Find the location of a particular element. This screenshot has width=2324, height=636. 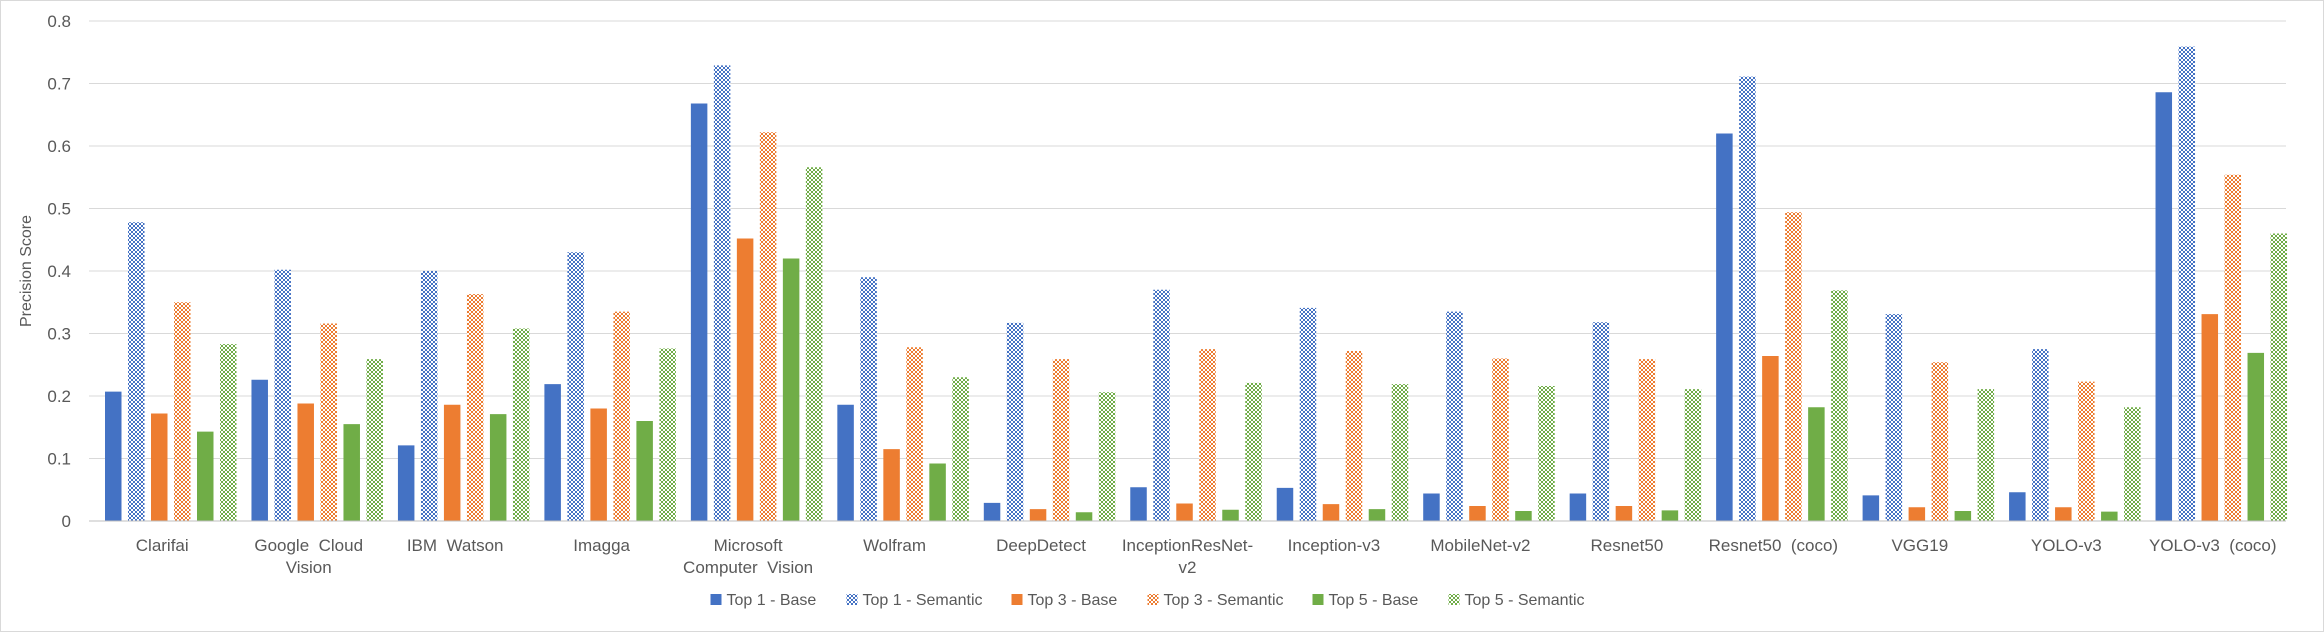

legend-item: Top 1 - Semantic is located at coordinates (914, 600).